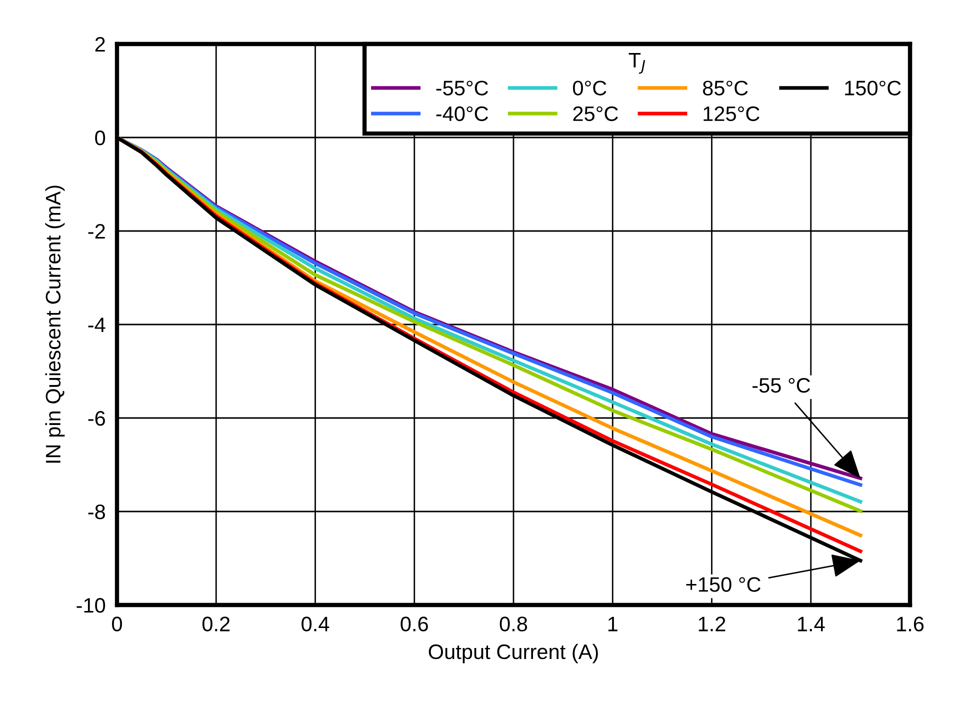 Image resolution: width=954 pixels, height=701 pixels. What do you see at coordinates (97, 325) in the screenshot?
I see `y-tick-label: -4` at bounding box center [97, 325].